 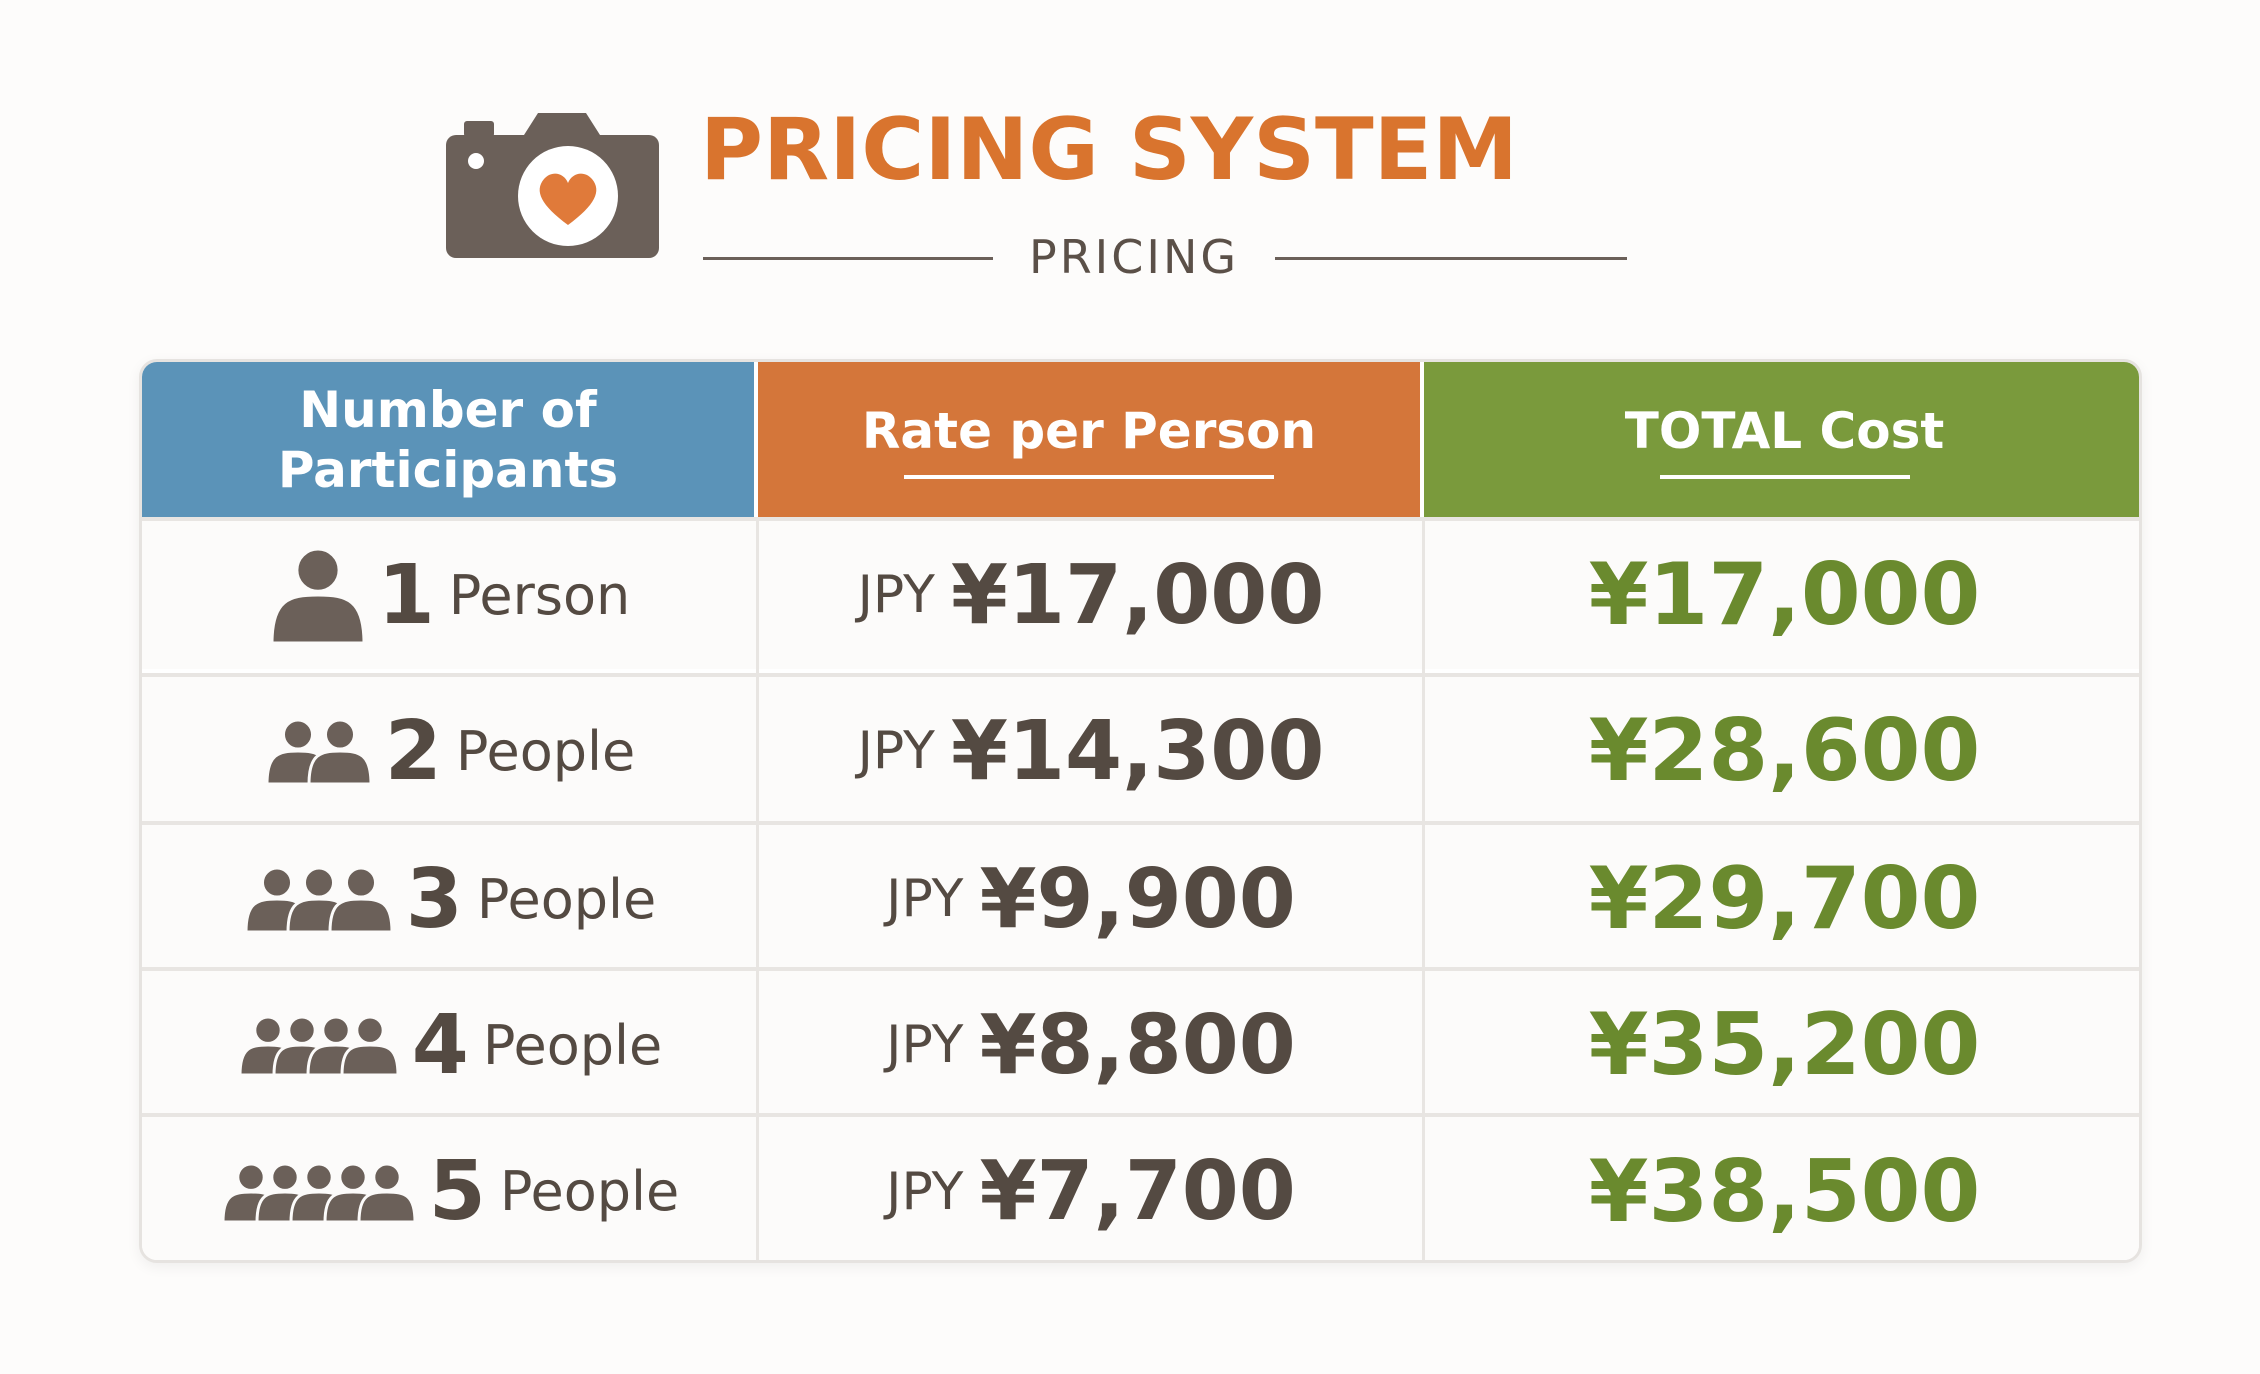 I want to click on participants-cell: 3 People, so click(x=450, y=899).